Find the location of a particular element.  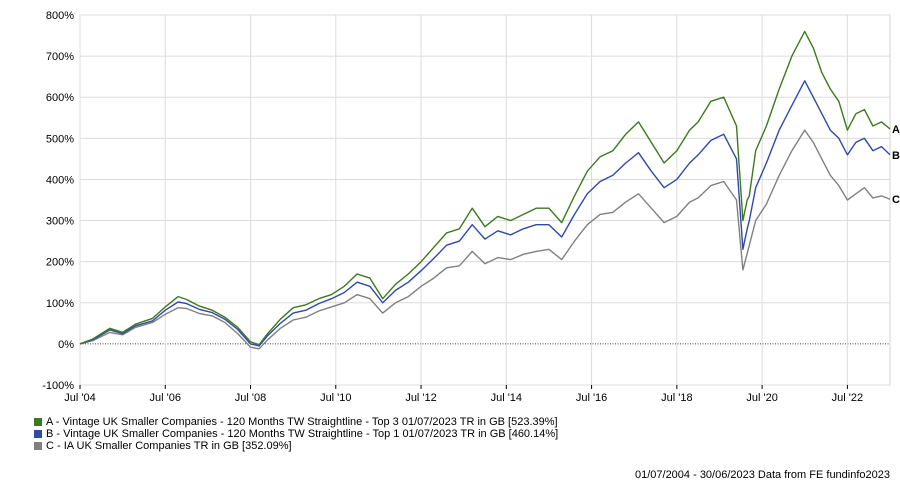

series-end-label-b: B is located at coordinates (896, 156).